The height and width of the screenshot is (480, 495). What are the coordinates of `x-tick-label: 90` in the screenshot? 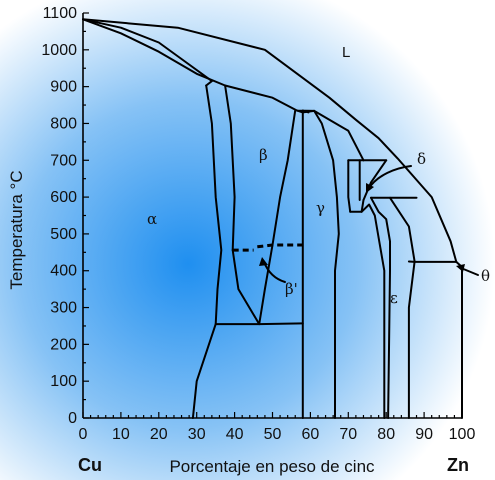 It's located at (424, 434).